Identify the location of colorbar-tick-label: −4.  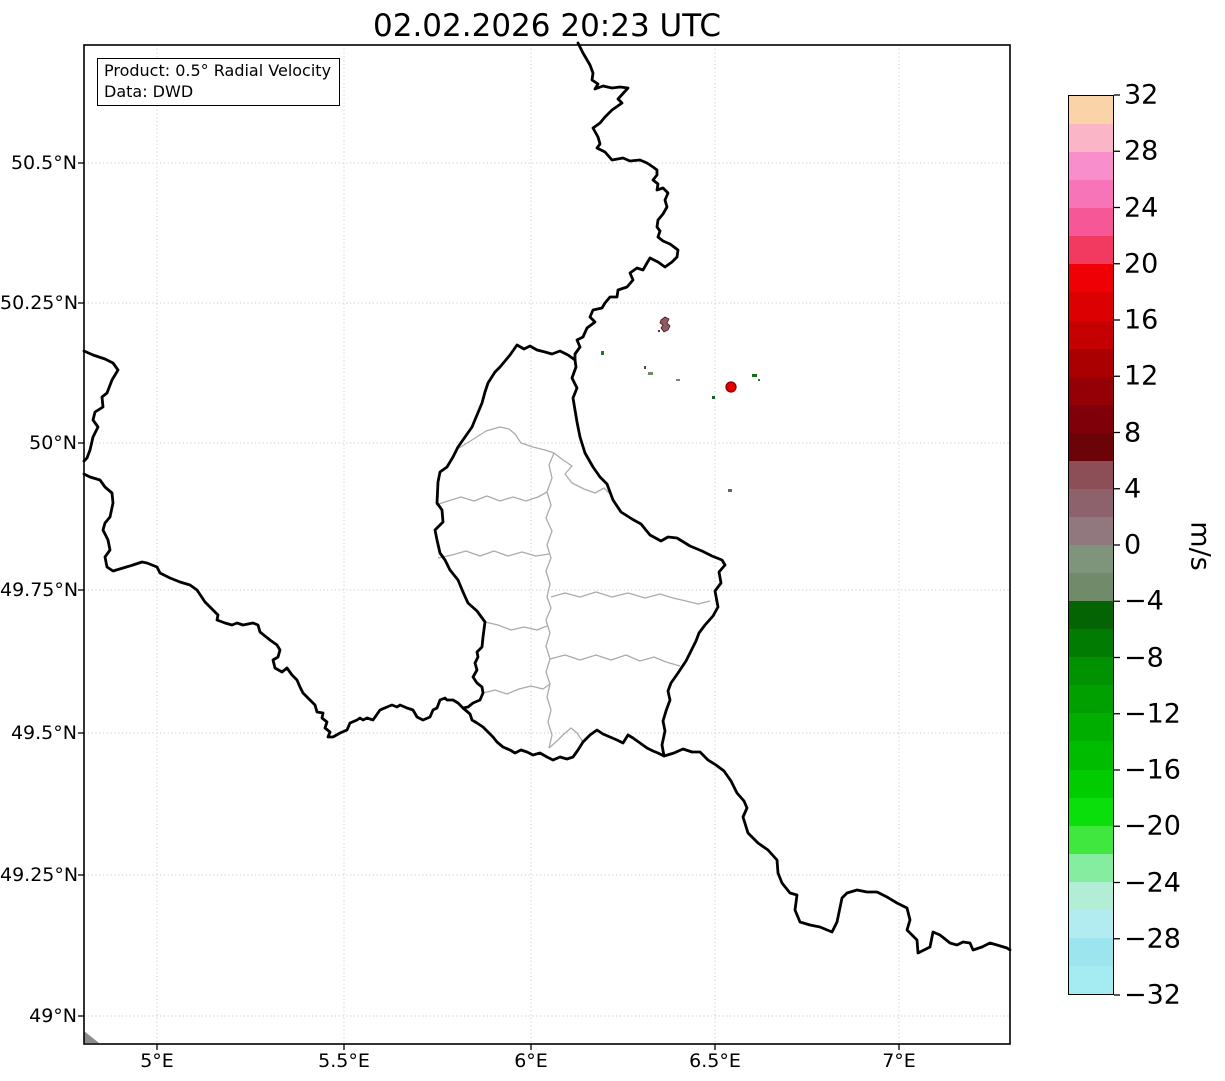
(1144, 601).